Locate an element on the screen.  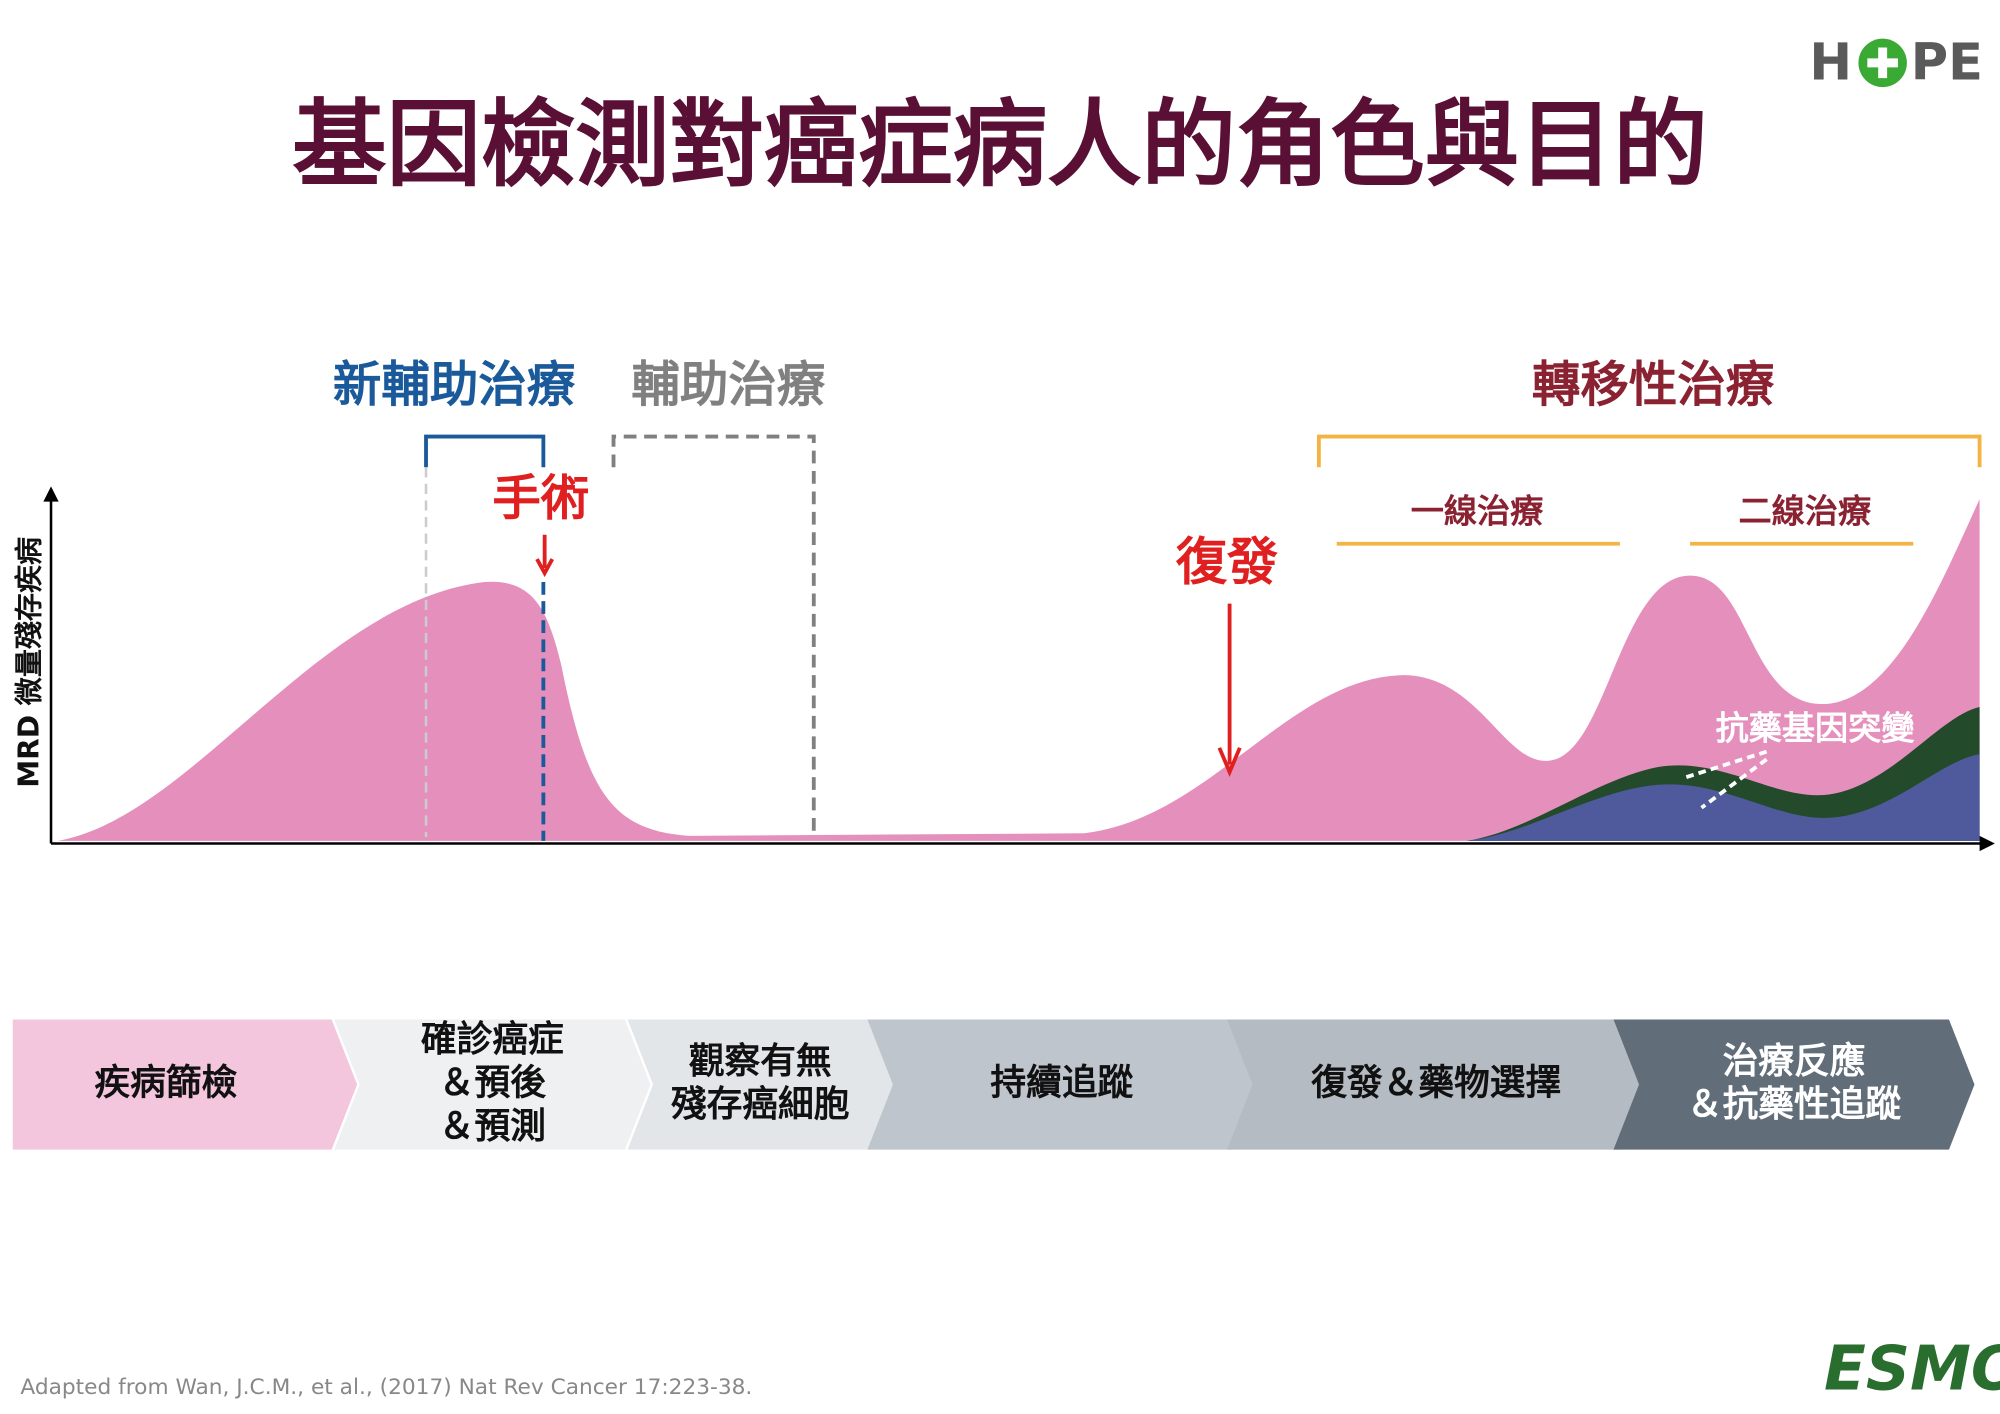
first-line-label: 一線治療 is located at coordinates (1477, 511).